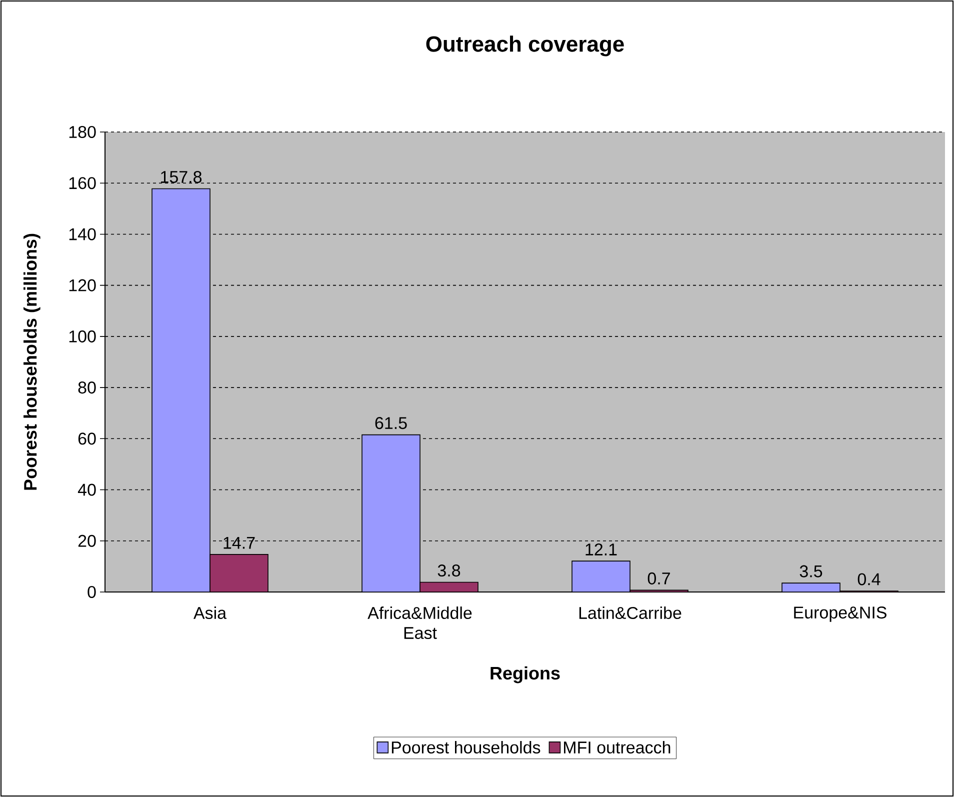  What do you see at coordinates (869, 579) in the screenshot?
I see `data-label: 0.4` at bounding box center [869, 579].